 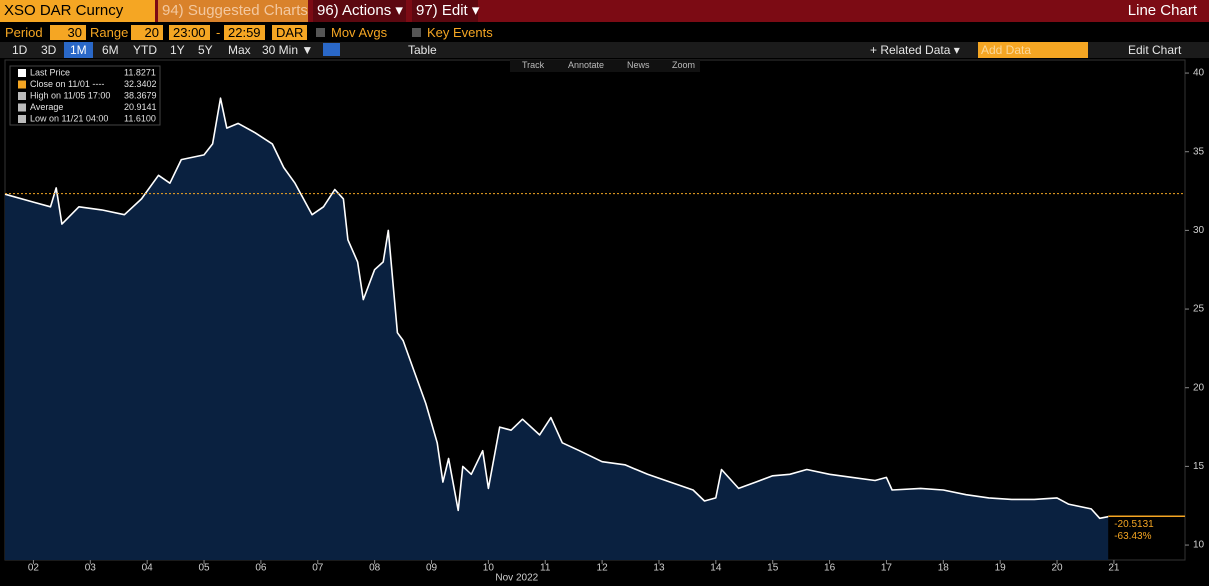 I want to click on x-tick-label: 02, so click(x=34, y=568).